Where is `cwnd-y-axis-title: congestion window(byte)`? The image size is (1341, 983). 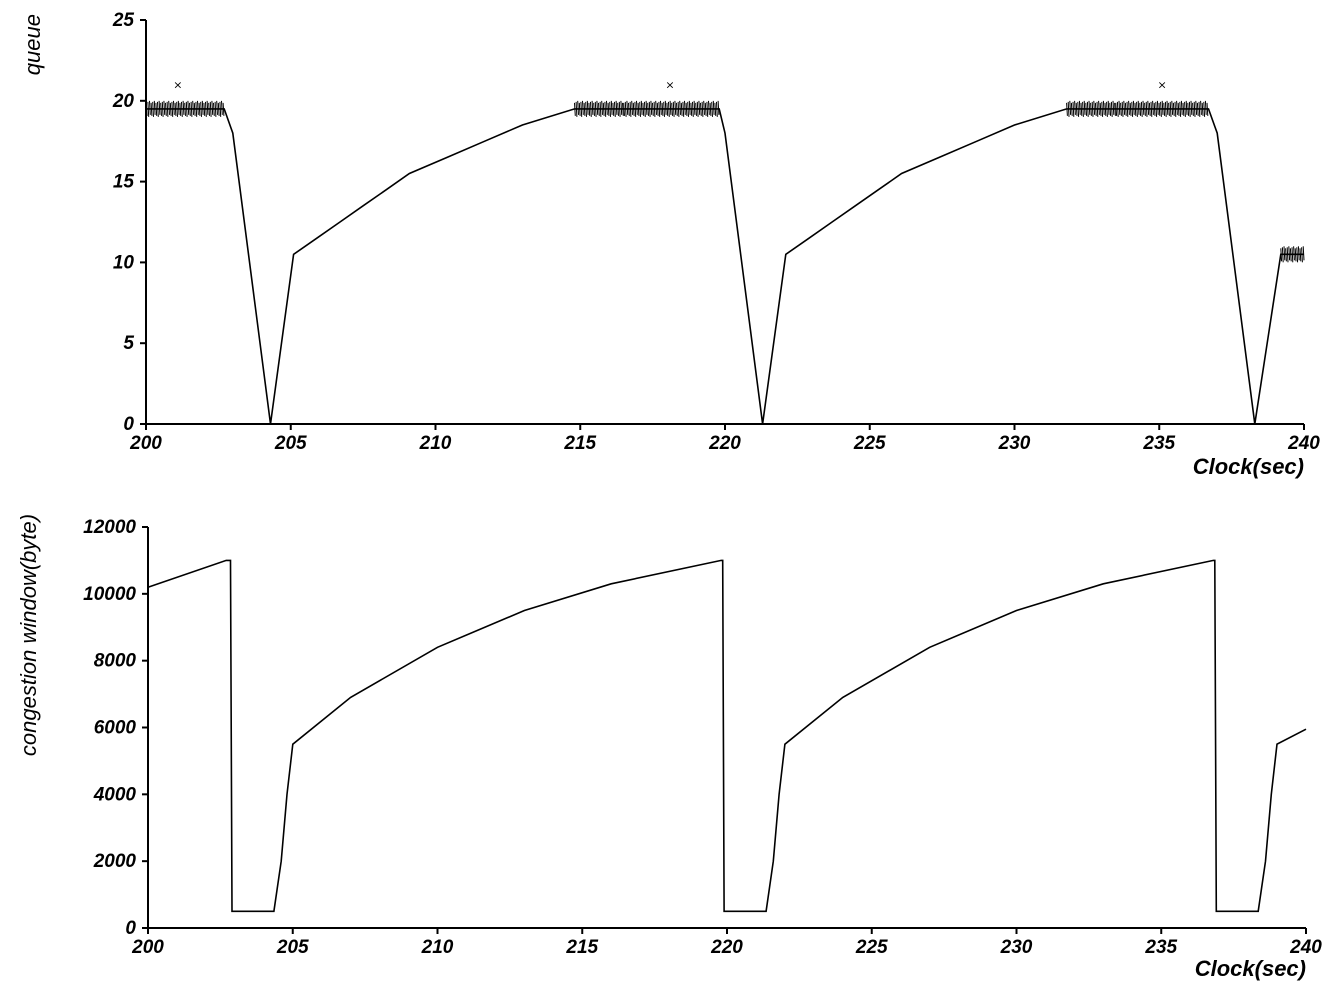 cwnd-y-axis-title: congestion window(byte) is located at coordinates (28, 635).